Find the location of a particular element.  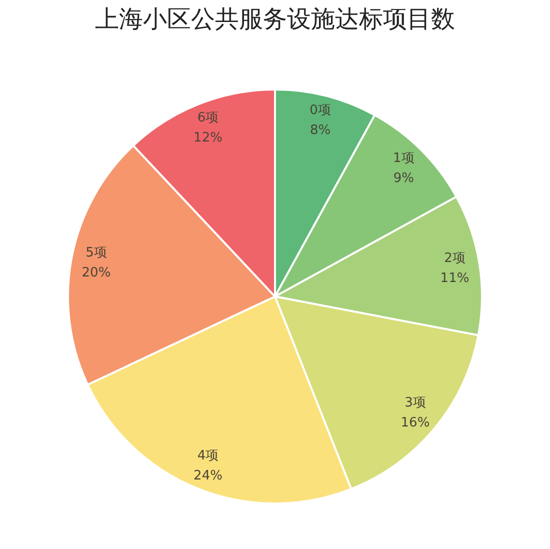

data-label: 24% is located at coordinates (208, 476).